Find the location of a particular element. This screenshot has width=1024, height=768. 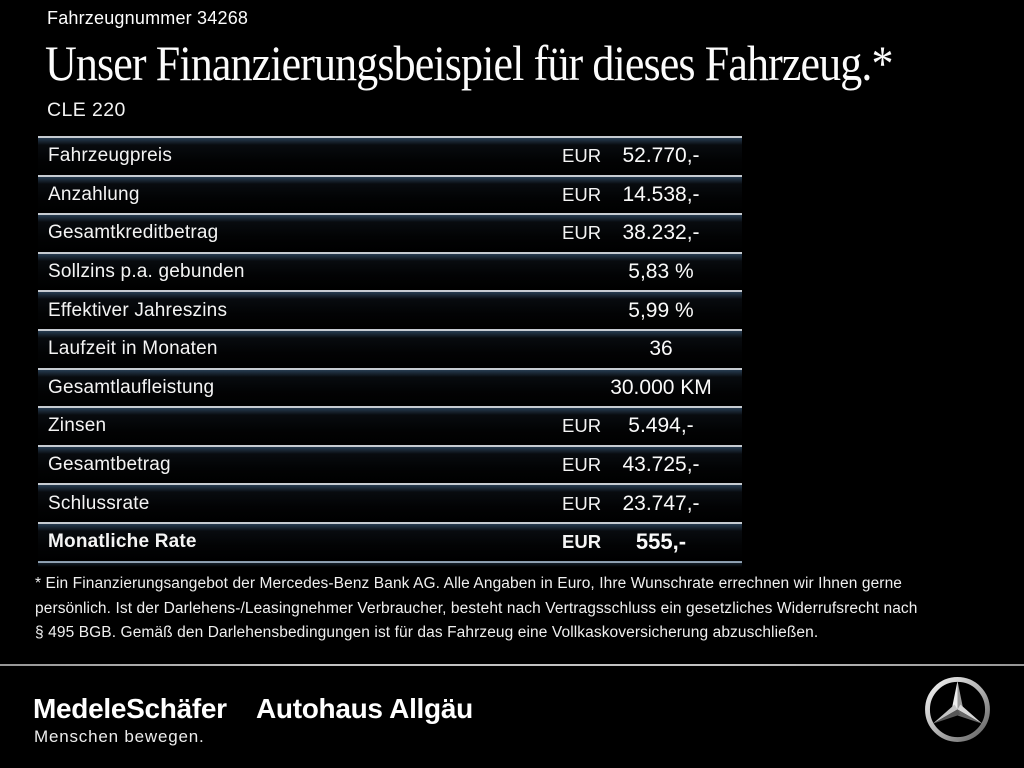

table-row: Effektiver Jahreszins 5,99 % is located at coordinates (390, 309).